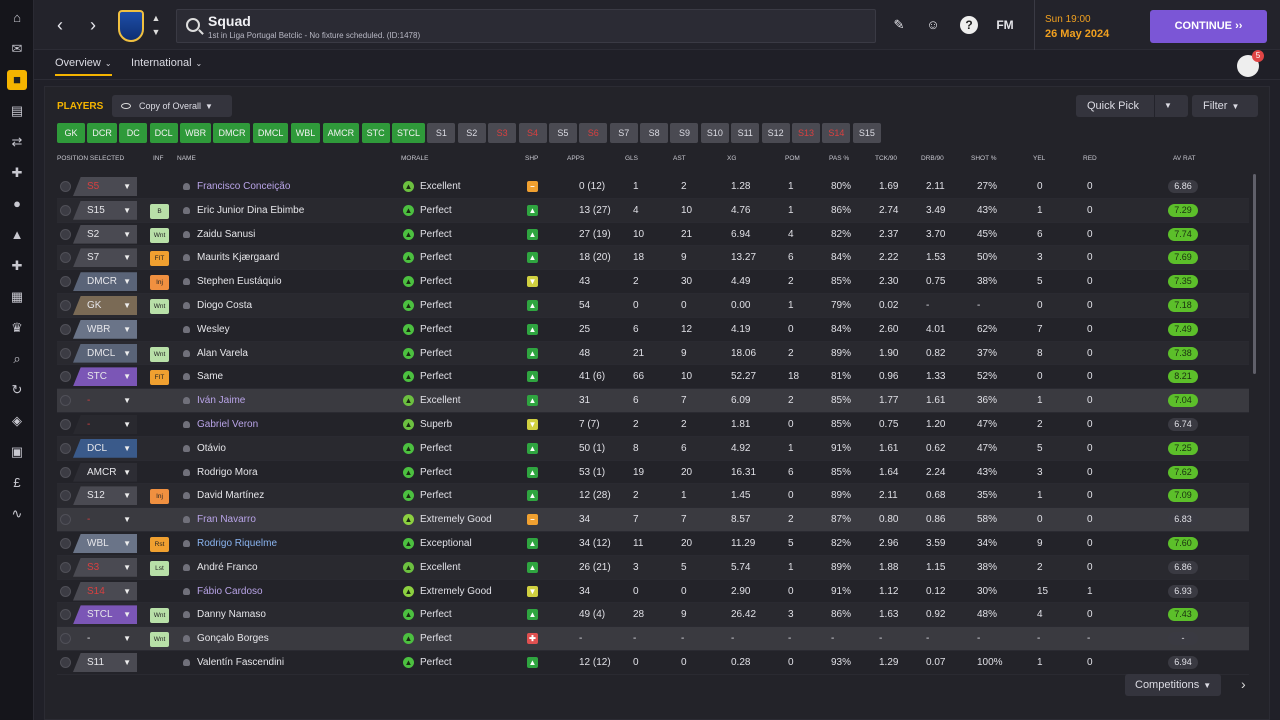  What do you see at coordinates (225, 305) in the screenshot?
I see `player-name-link: Diogo Costa` at bounding box center [225, 305].